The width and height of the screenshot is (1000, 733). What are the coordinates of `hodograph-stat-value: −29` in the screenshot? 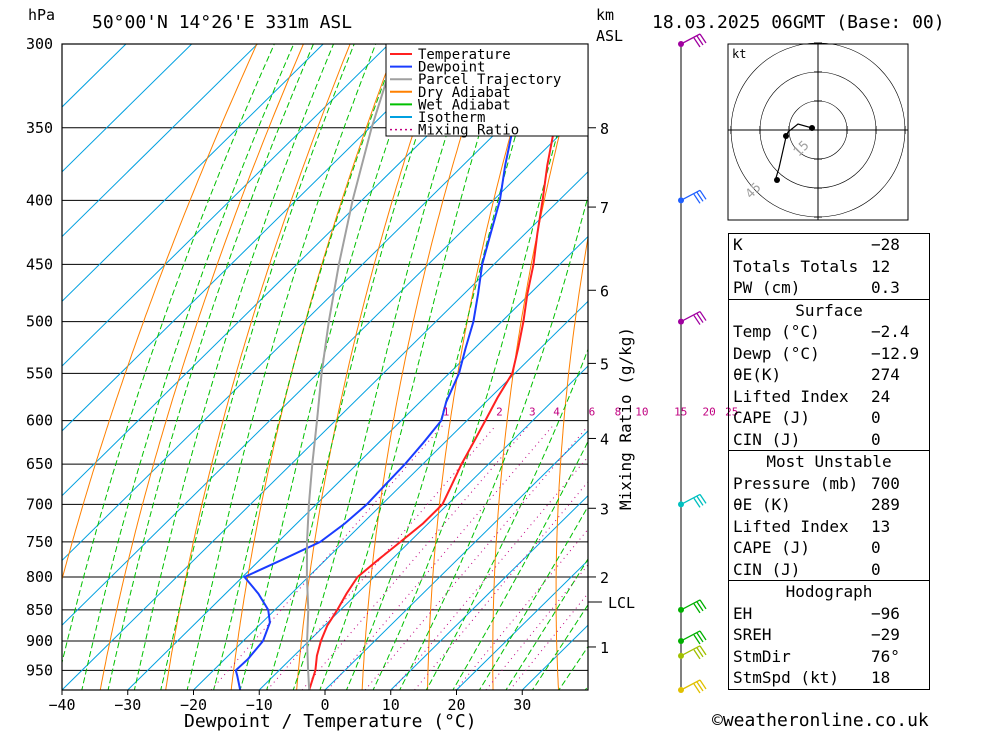 It's located at (885, 634).